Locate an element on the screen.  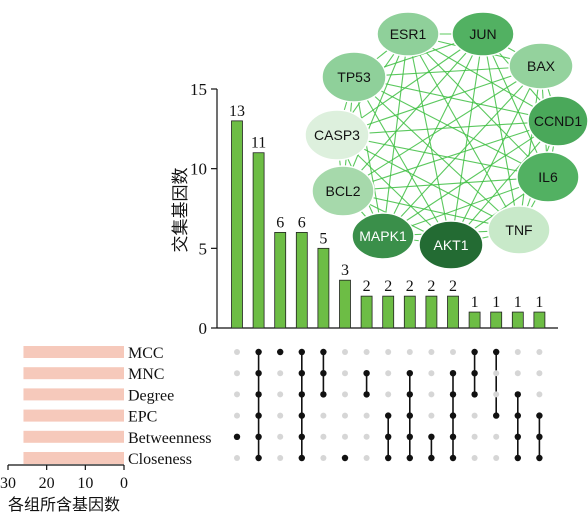
network-node-label: MAPK1 is located at coordinates (383, 236).